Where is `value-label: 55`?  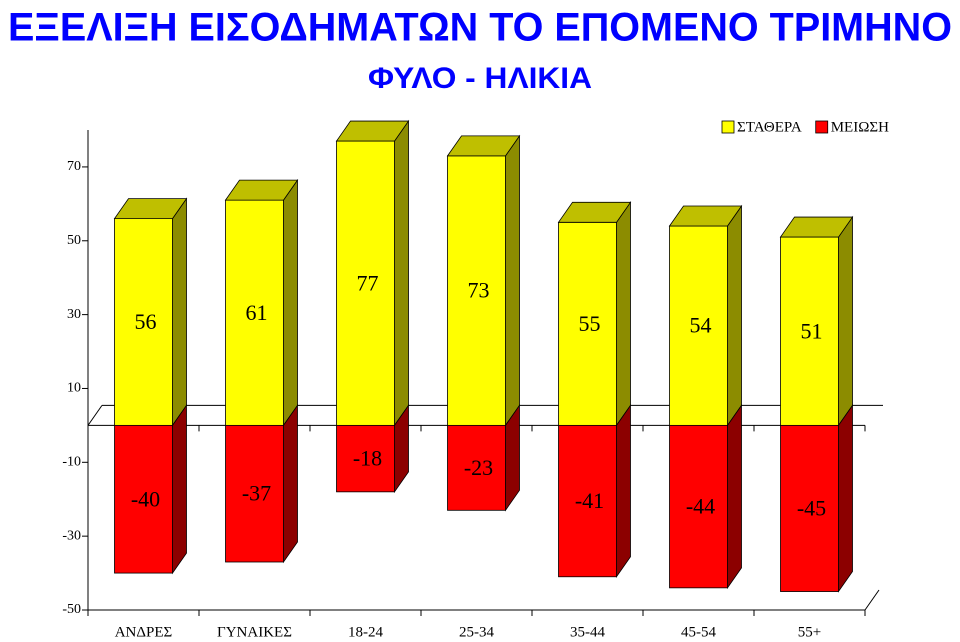
value-label: 55 is located at coordinates (590, 323).